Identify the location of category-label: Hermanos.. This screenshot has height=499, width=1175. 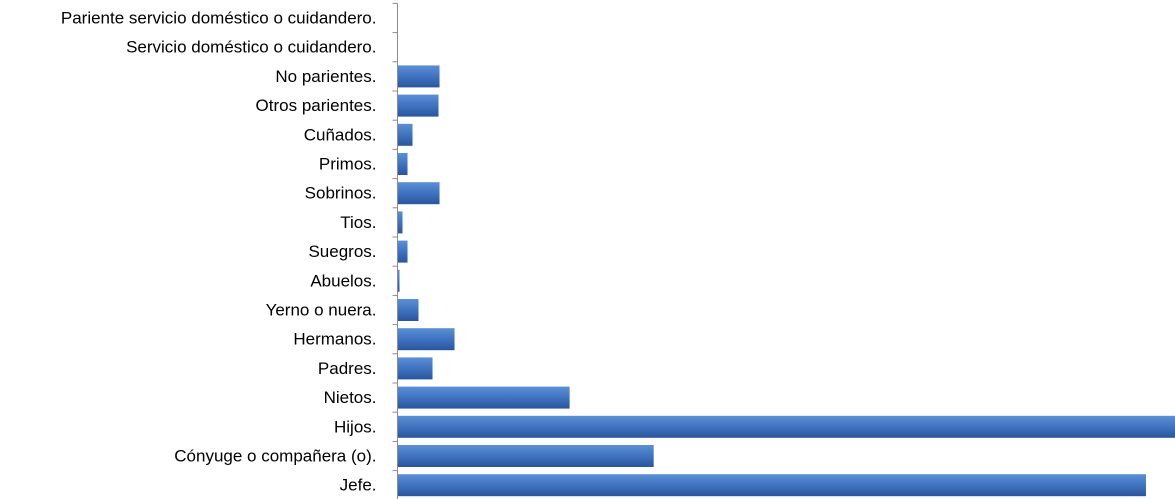
(334, 339).